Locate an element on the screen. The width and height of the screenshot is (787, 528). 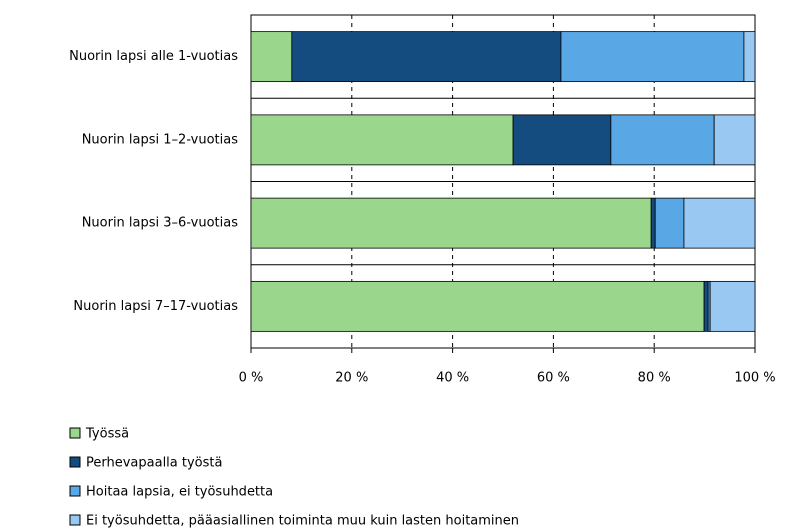
x-tick-label: 40 % is located at coordinates (452, 378).